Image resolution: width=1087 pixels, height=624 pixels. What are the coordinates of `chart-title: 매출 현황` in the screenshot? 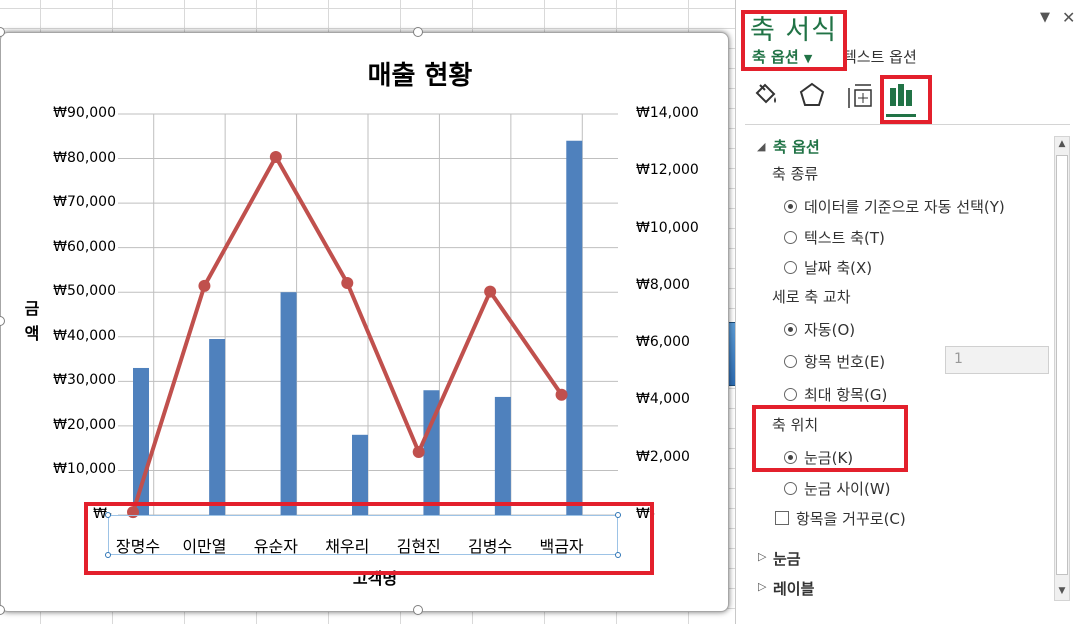 It's located at (420, 76).